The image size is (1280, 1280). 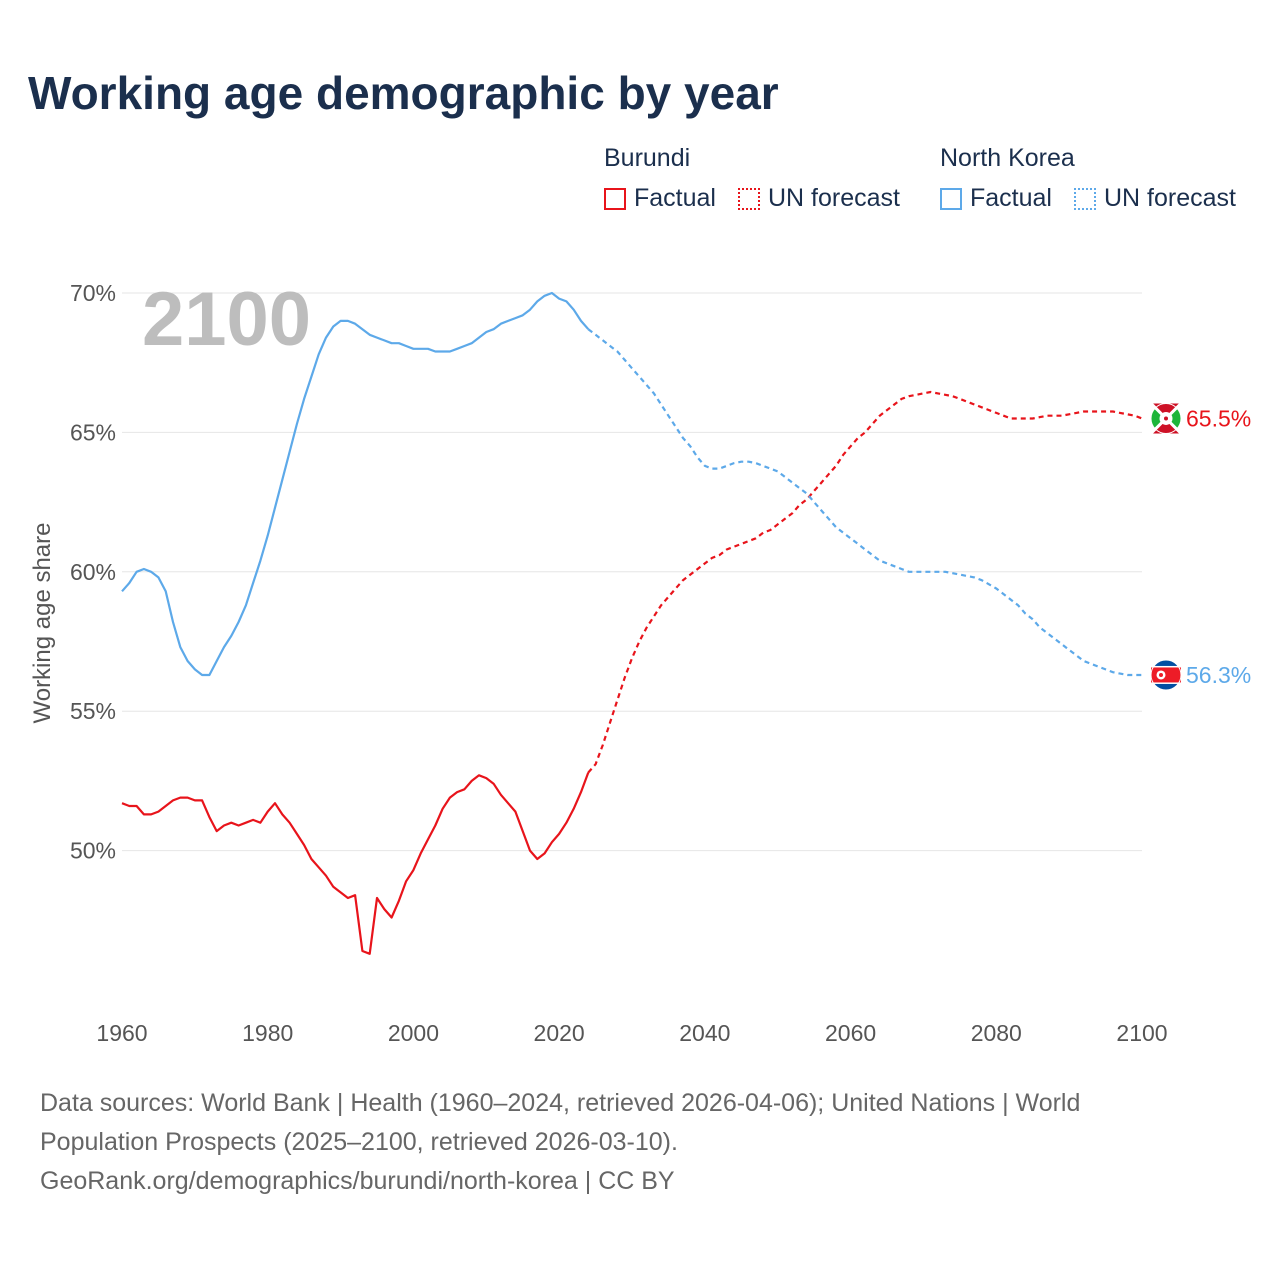 What do you see at coordinates (559, 1033) in the screenshot?
I see `x-tick-label: 2020` at bounding box center [559, 1033].